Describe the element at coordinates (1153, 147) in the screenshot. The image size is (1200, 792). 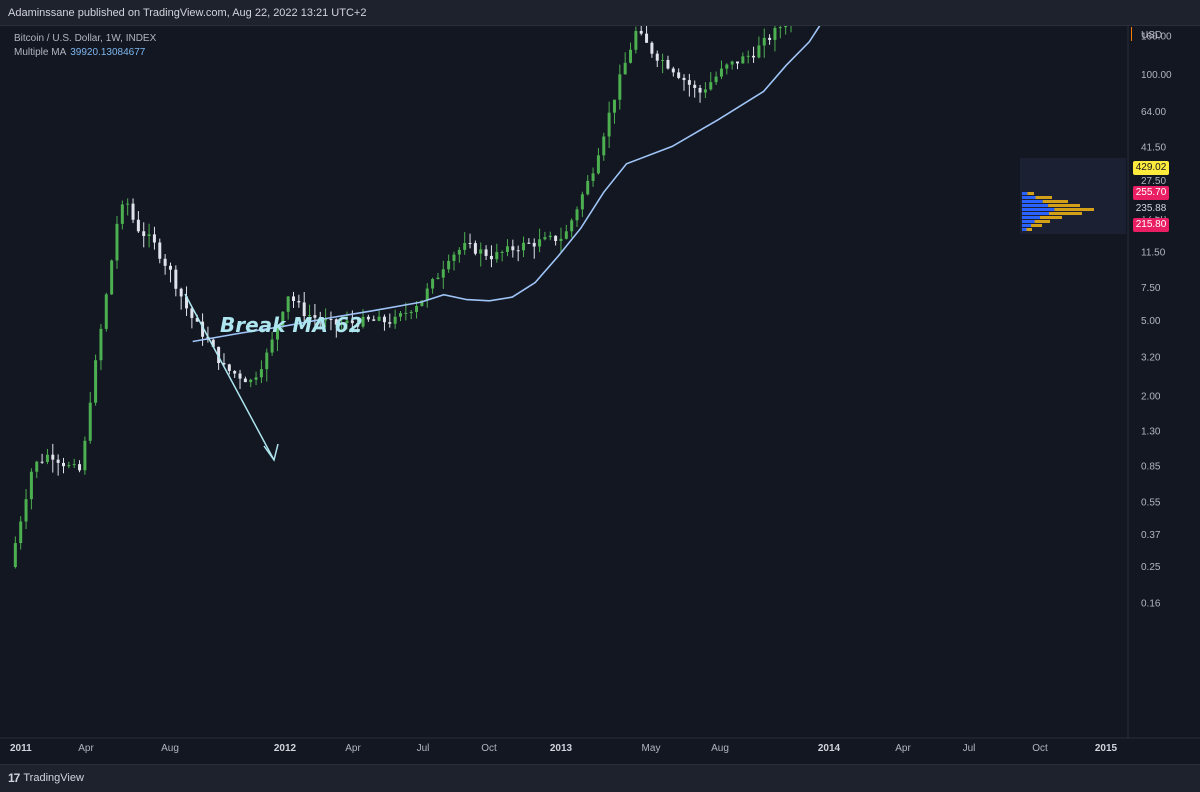
I see `y-tick-label: 41.50` at that location.